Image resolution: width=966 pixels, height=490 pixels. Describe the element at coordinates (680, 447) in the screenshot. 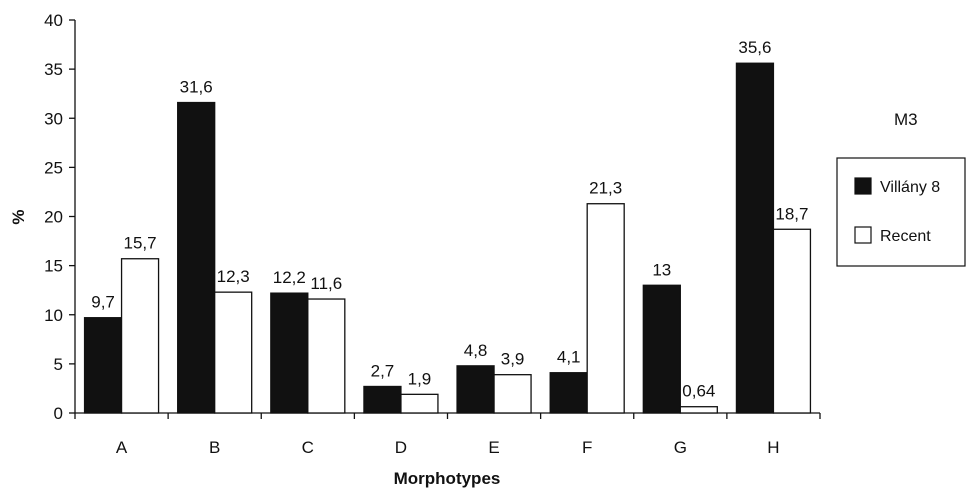

I see `x-tick-label-g: G` at that location.